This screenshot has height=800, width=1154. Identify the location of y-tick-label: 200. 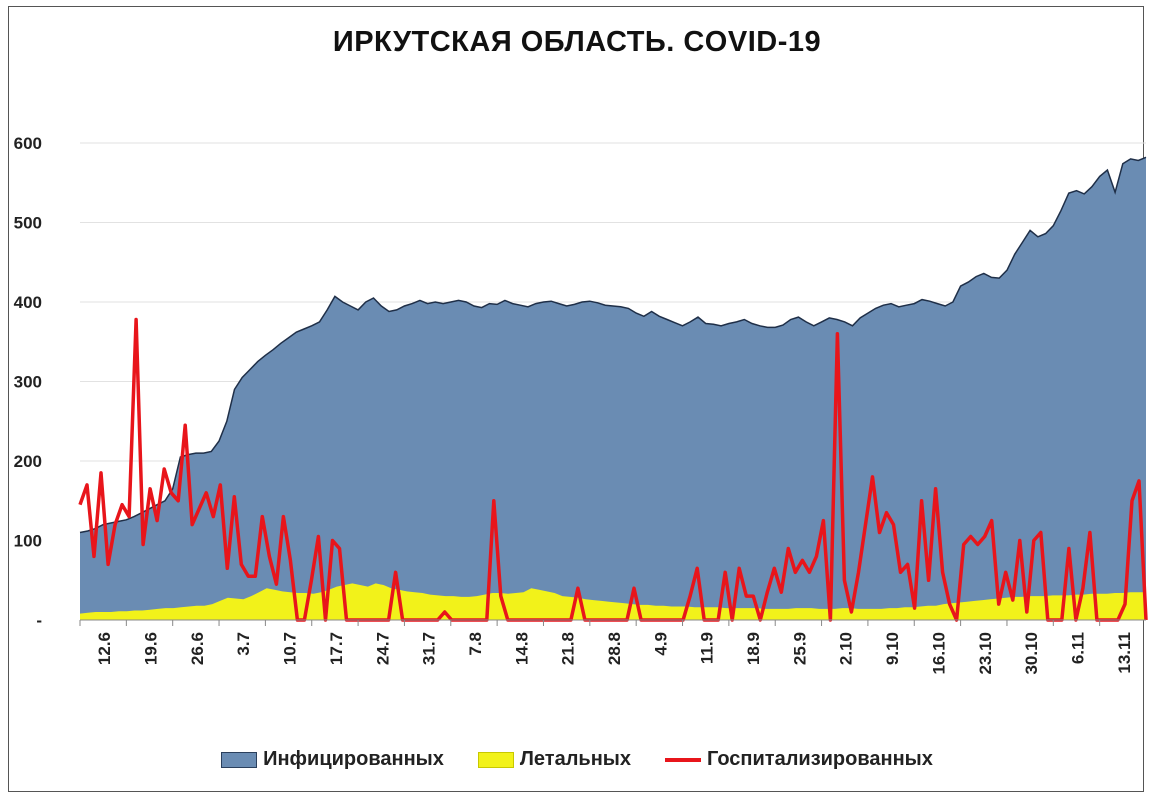
(28, 461).